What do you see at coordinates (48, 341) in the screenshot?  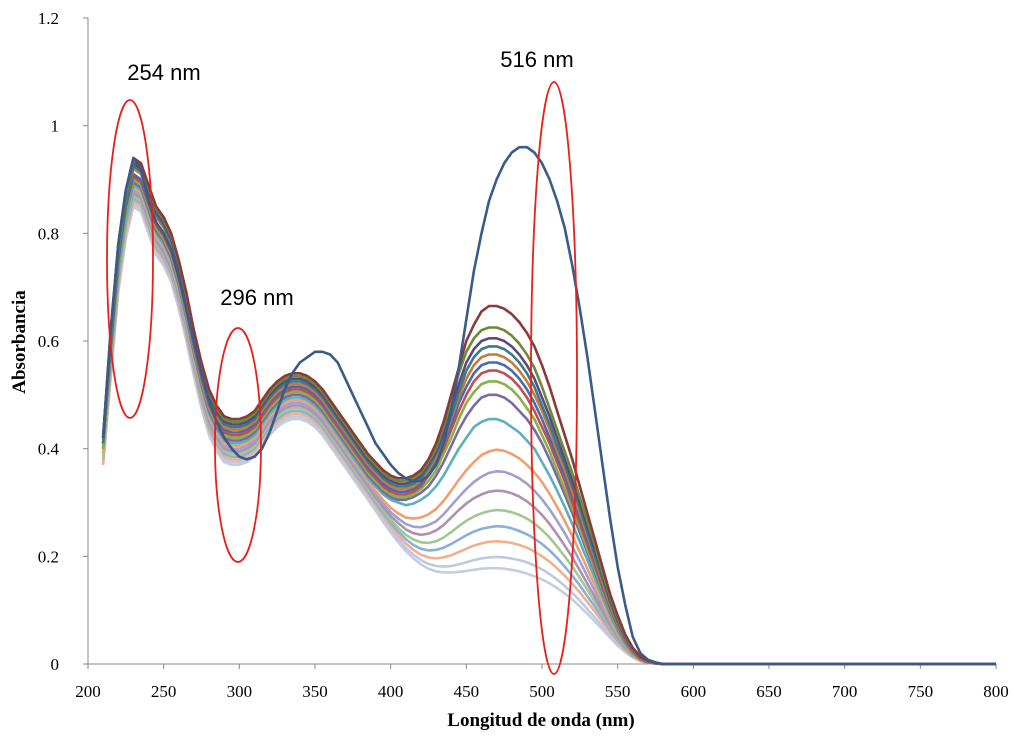 I see `y-tick-label: 0.6` at bounding box center [48, 341].